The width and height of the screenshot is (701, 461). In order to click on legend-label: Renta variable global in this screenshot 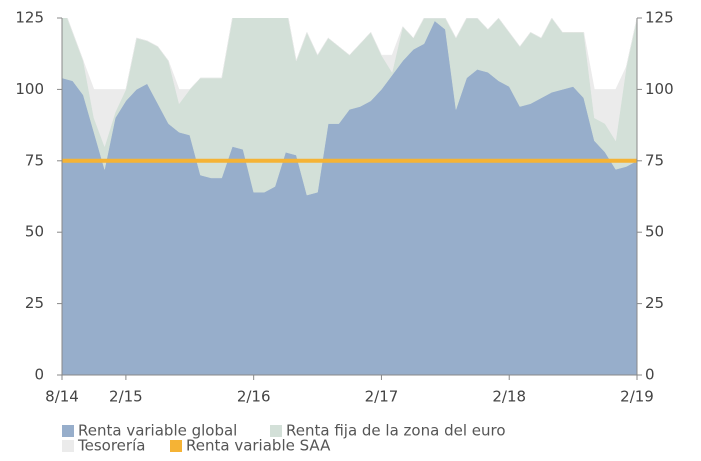, I will do `click(157, 431)`.